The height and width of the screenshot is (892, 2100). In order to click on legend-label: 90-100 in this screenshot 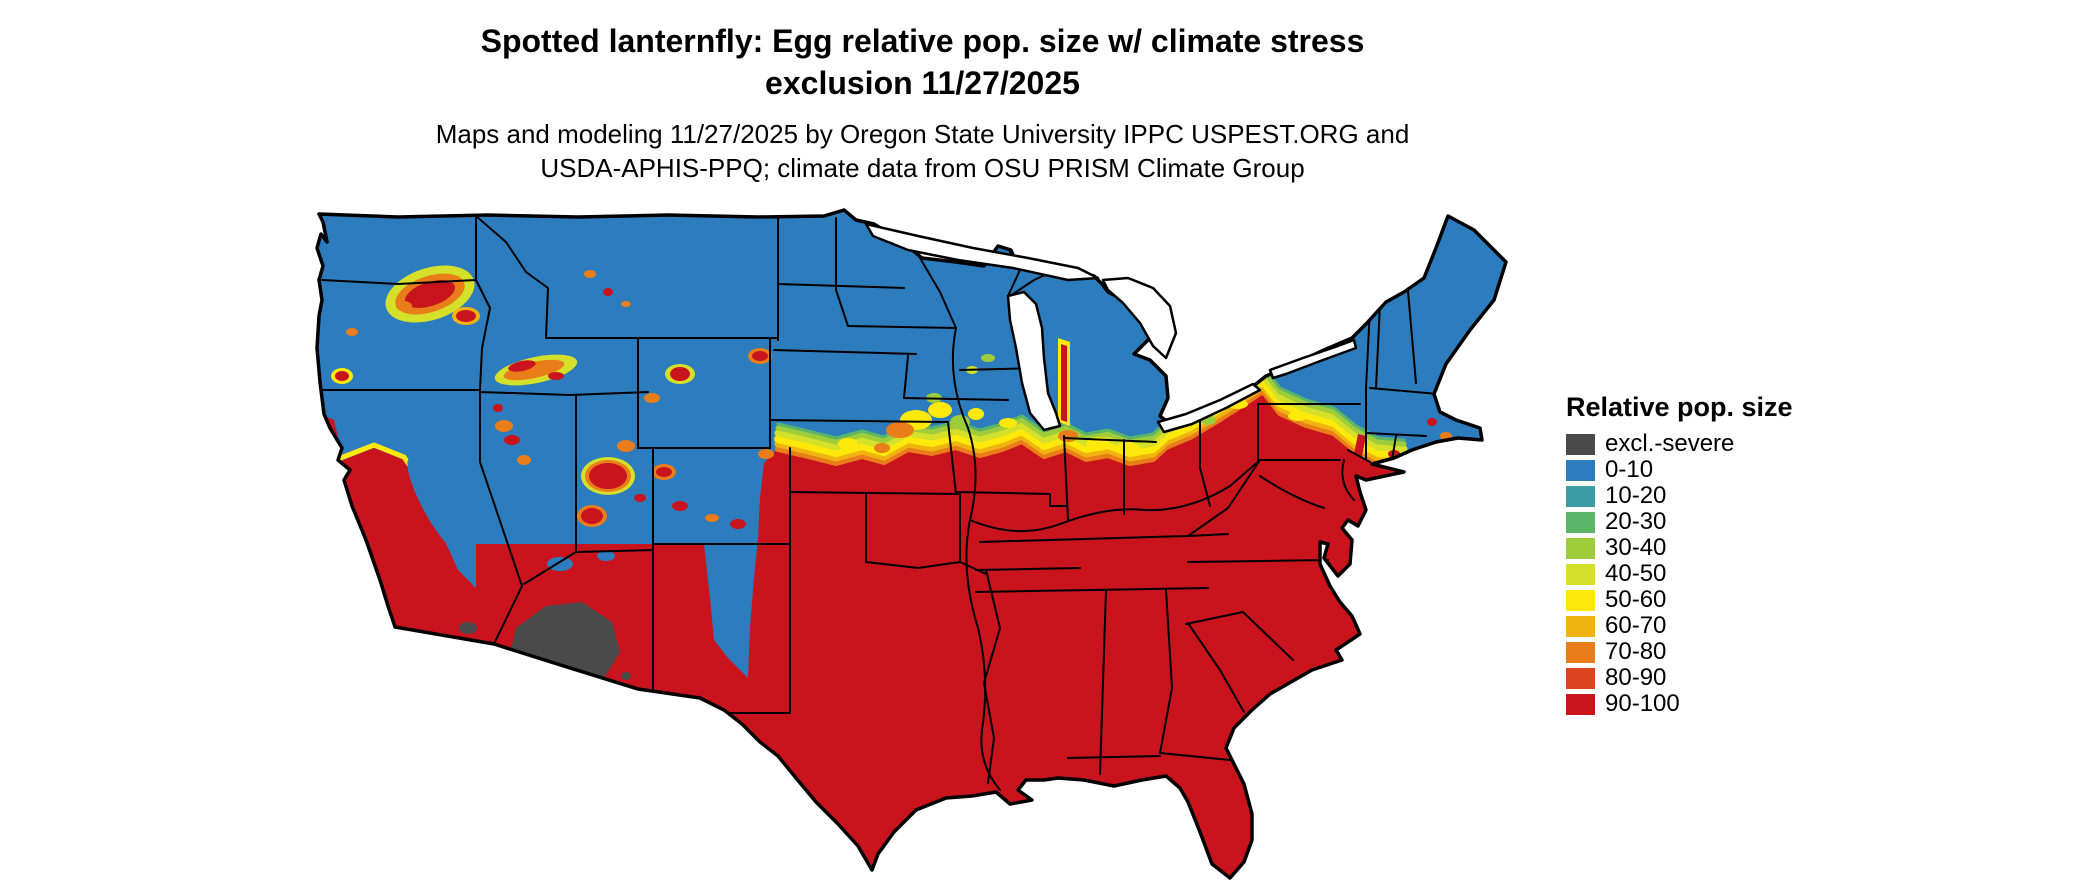, I will do `click(1642, 703)`.